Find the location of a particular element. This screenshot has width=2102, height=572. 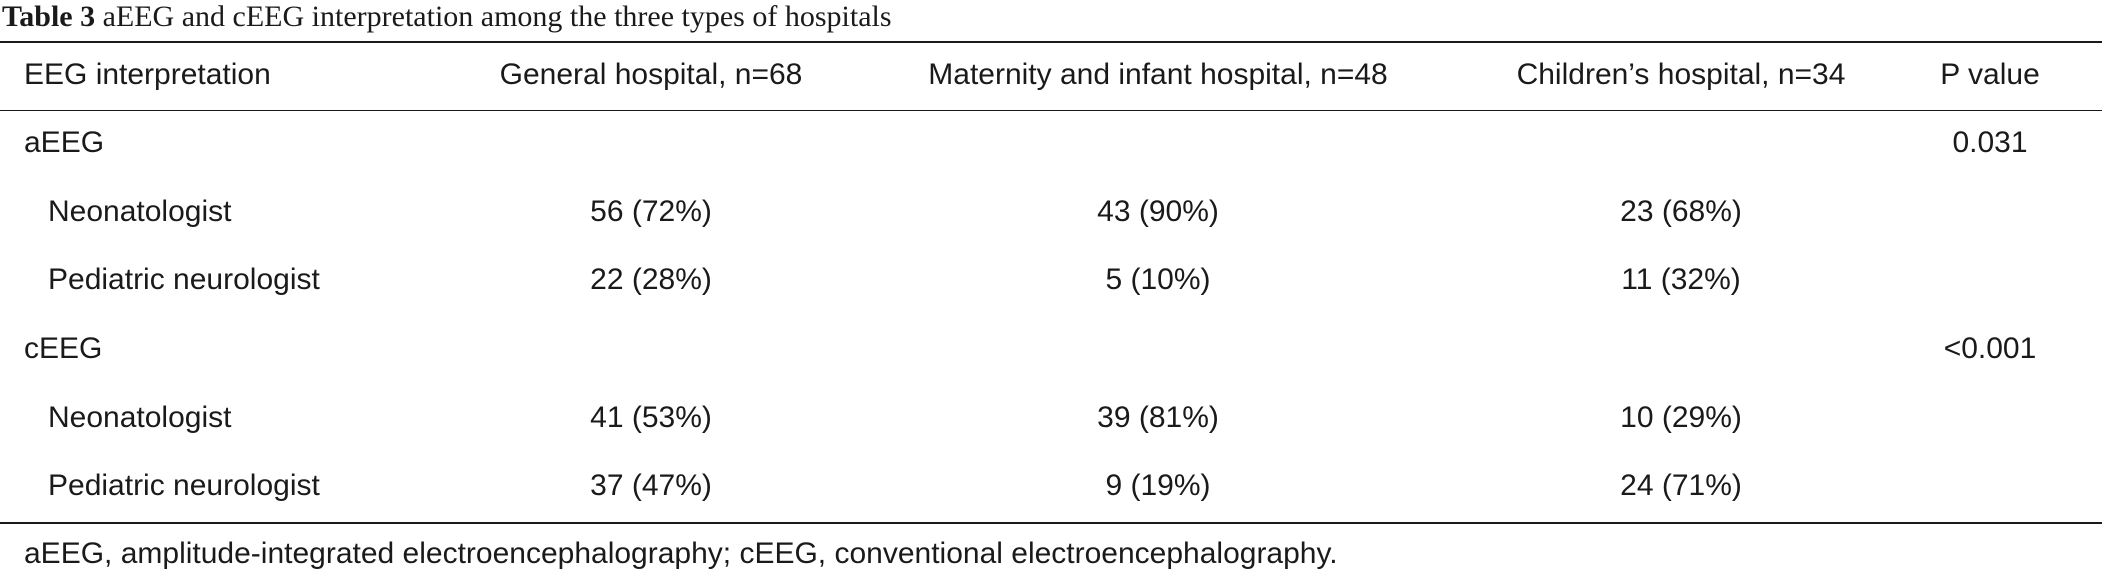

row-label-ceeg-neonatologist: Neonatologist is located at coordinates (140, 417).